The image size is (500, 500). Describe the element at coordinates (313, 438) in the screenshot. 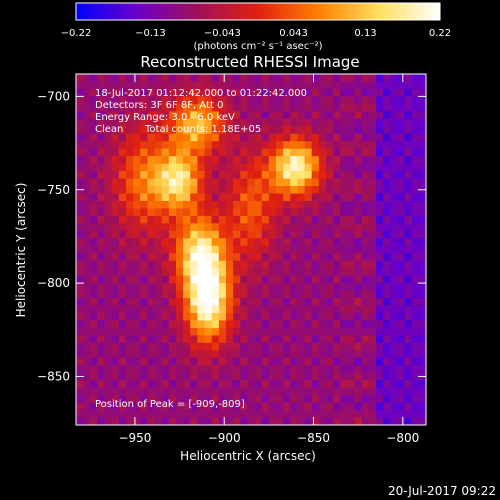

I see `x-tick-label: −850` at that location.